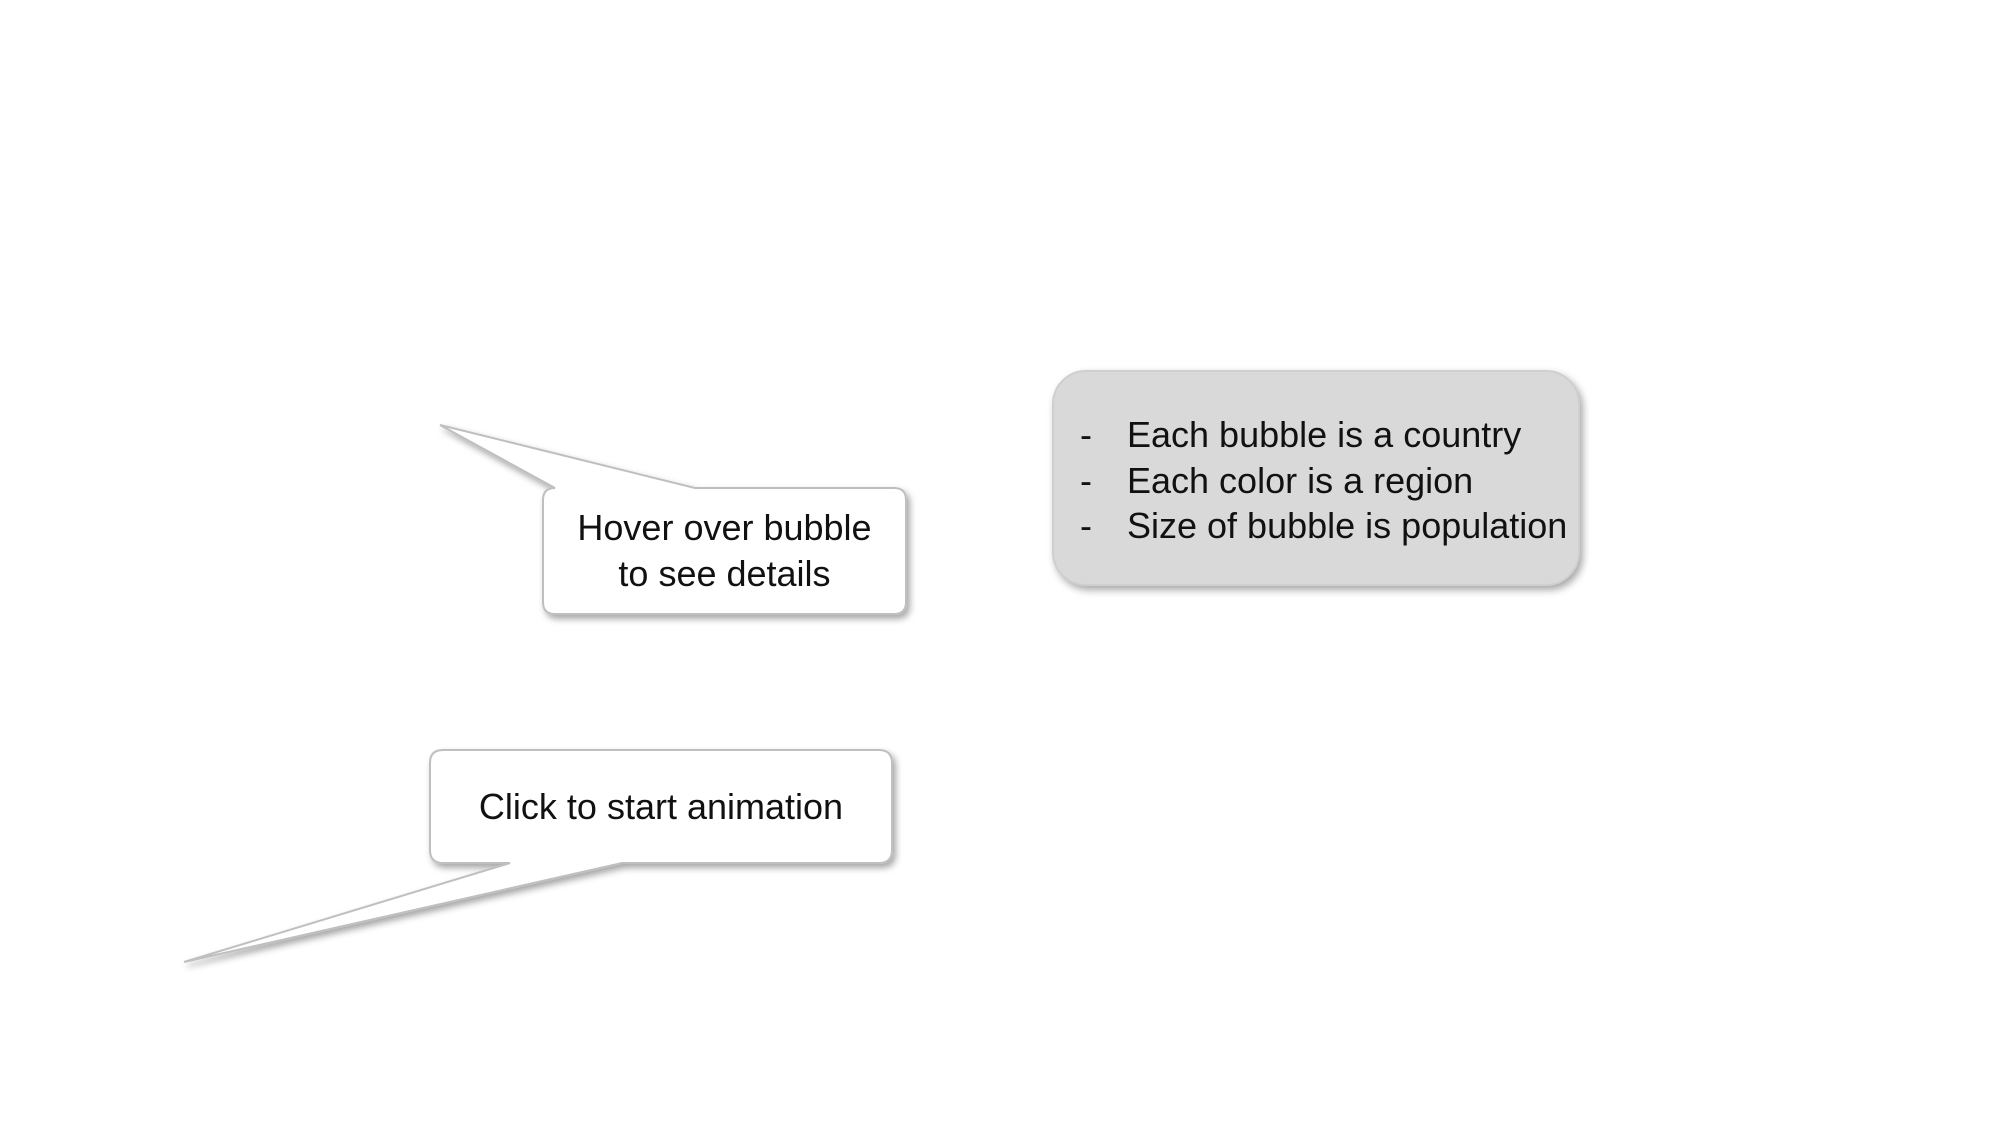  What do you see at coordinates (1300, 480) in the screenshot?
I see `legend-item-label: Each color is a region` at bounding box center [1300, 480].